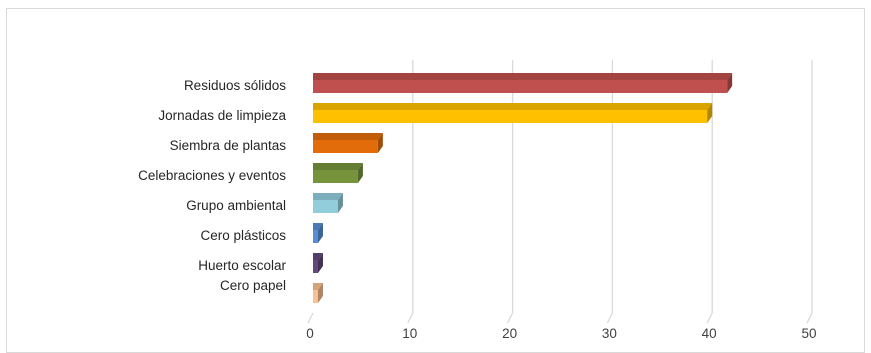  Describe the element at coordinates (709, 333) in the screenshot. I see `tick-label: 40` at that location.